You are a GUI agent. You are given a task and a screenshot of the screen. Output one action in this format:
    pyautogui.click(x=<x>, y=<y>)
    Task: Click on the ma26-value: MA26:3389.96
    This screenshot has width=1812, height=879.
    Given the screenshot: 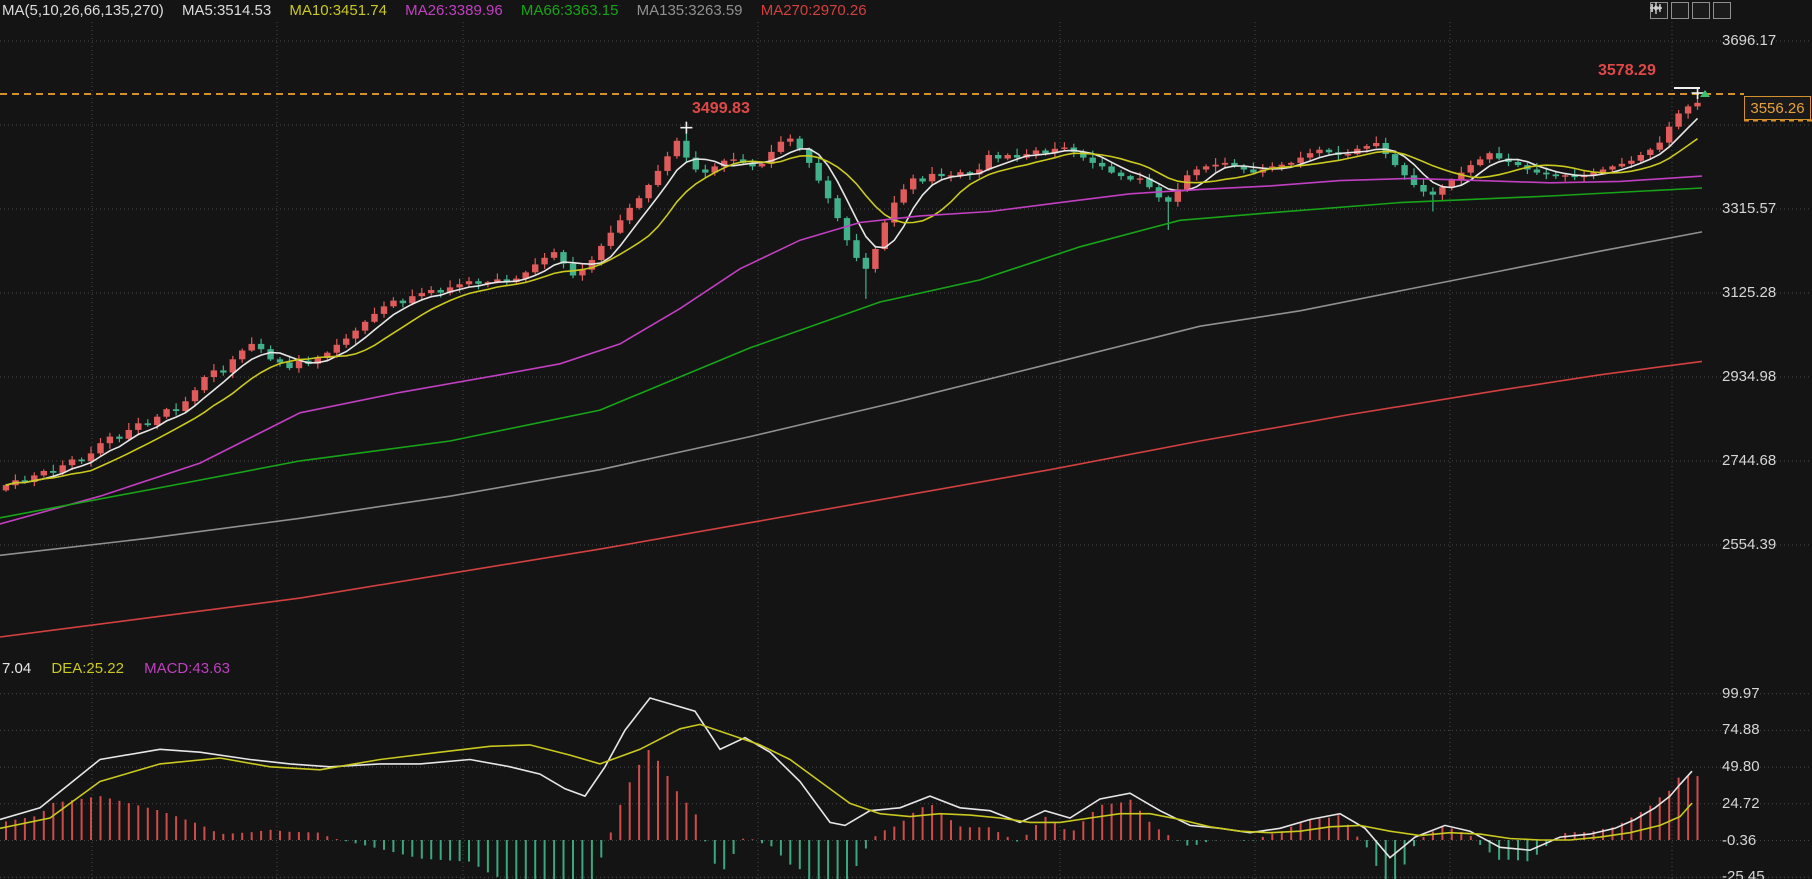 What is the action you would take?
    pyautogui.click(x=454, y=10)
    